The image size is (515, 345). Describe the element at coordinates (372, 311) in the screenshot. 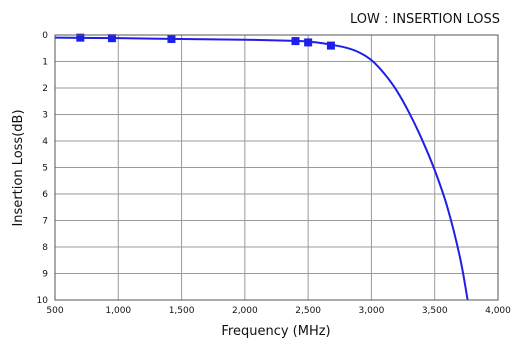

I see `x-tick-label: 3,000` at that location.